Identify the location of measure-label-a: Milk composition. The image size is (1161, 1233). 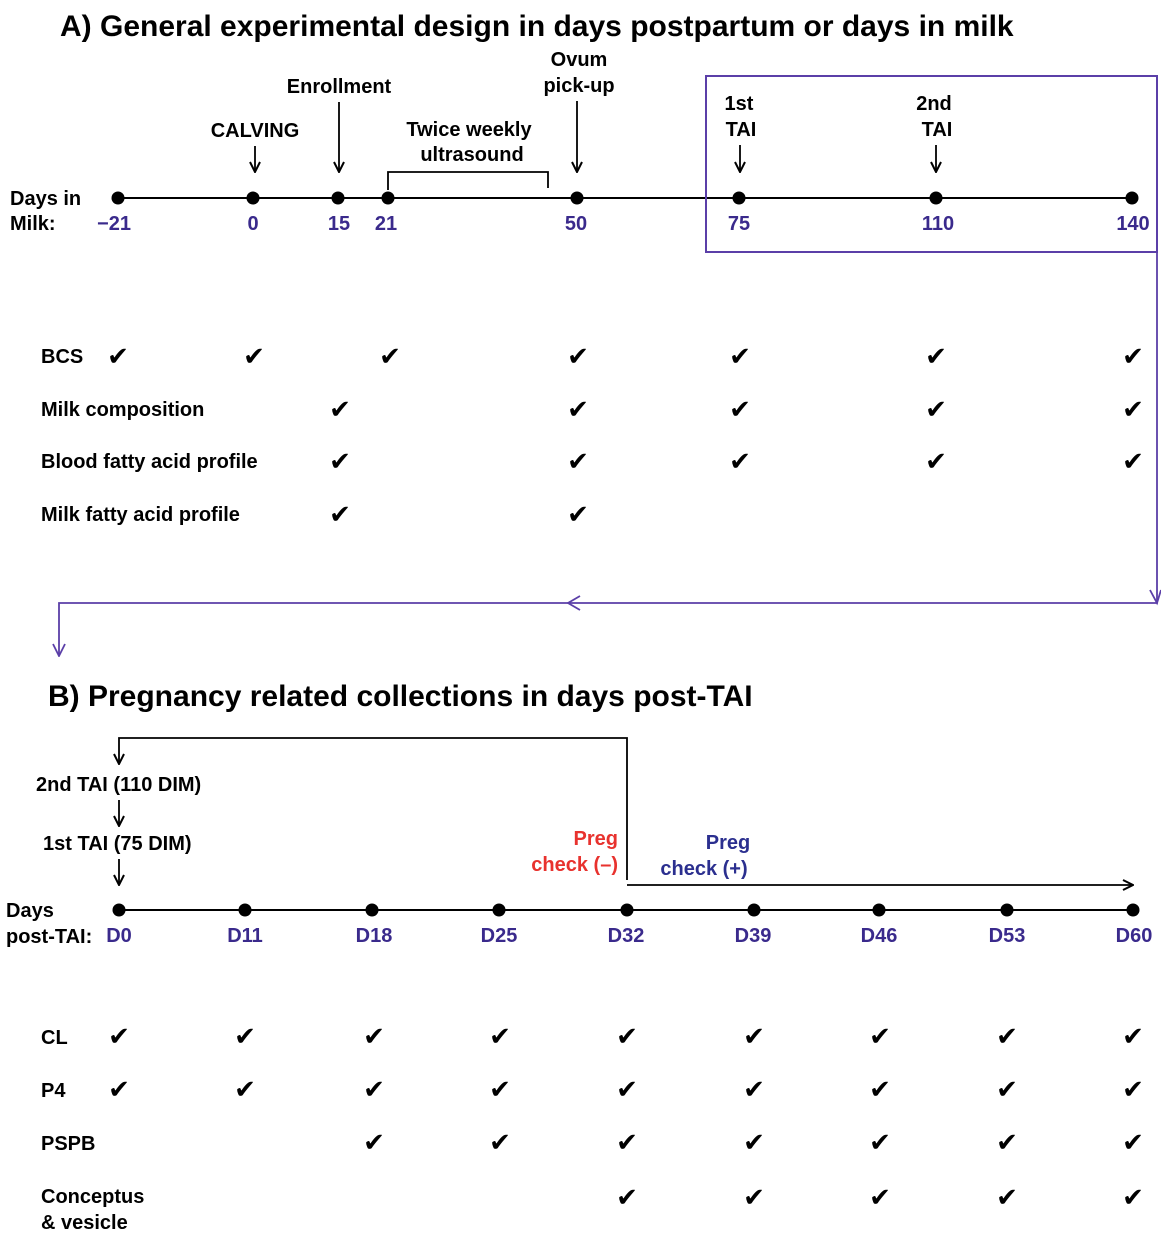
(122, 410).